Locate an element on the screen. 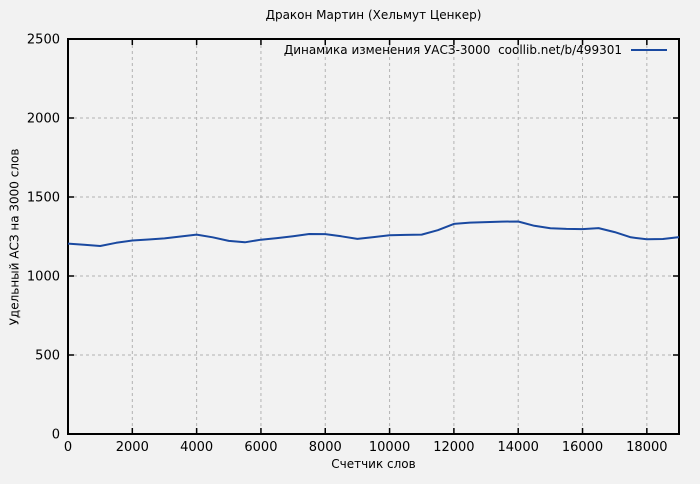  x-tick-label: 10000 is located at coordinates (389, 447).